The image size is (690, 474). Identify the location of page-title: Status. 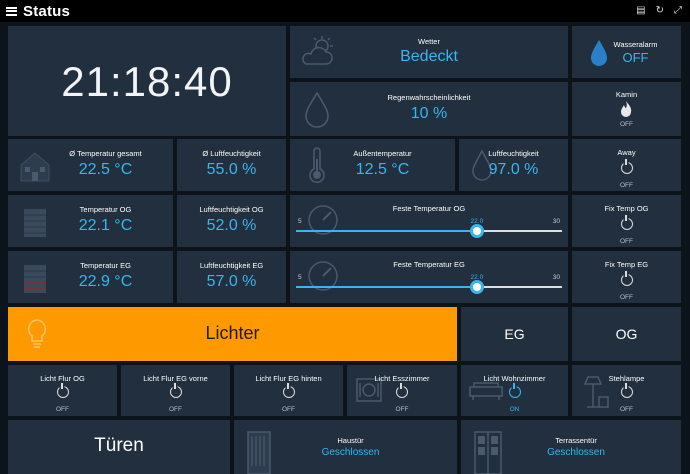
(47, 11).